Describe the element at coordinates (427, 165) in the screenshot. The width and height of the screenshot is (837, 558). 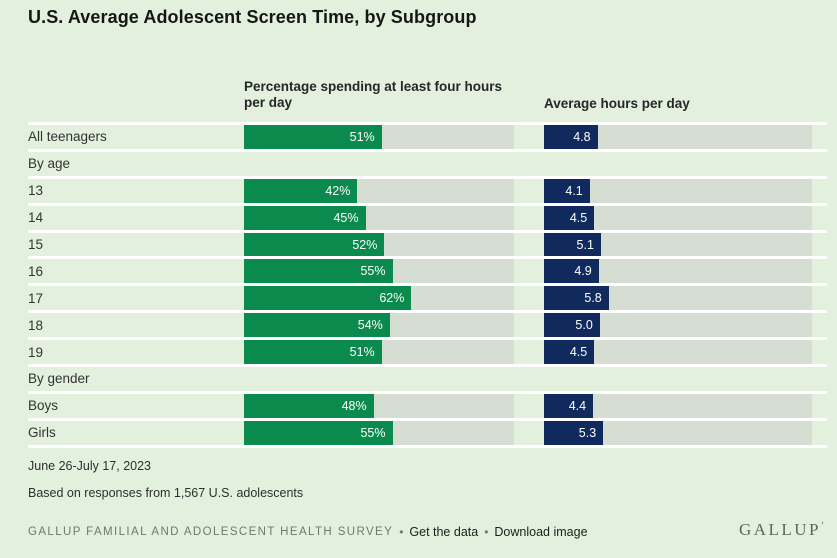
I see `section-row: By age` at that location.